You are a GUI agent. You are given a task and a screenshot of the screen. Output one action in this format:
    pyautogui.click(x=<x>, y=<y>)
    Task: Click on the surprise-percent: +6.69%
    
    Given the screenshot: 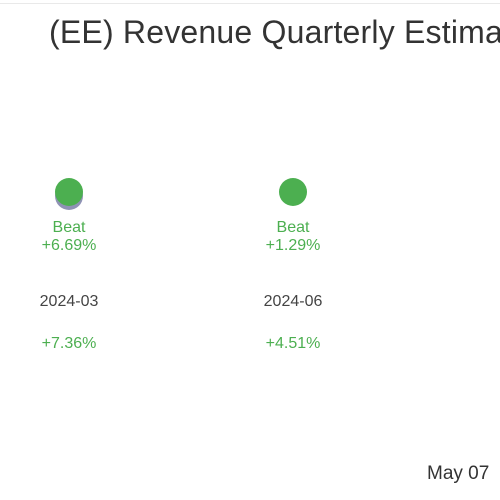 What is the action you would take?
    pyautogui.click(x=69, y=245)
    